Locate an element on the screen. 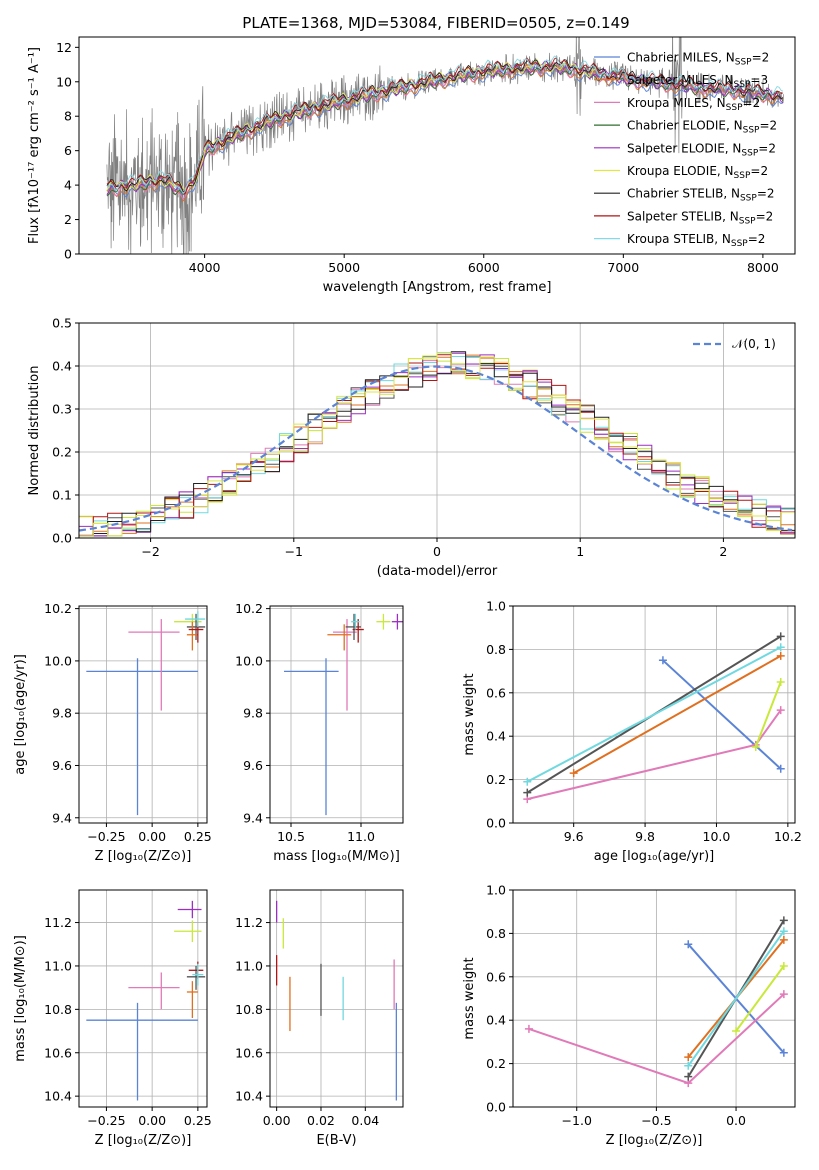 The width and height of the screenshot is (819, 1170). y-axis-label: Normed distribution is located at coordinates (34, 431).